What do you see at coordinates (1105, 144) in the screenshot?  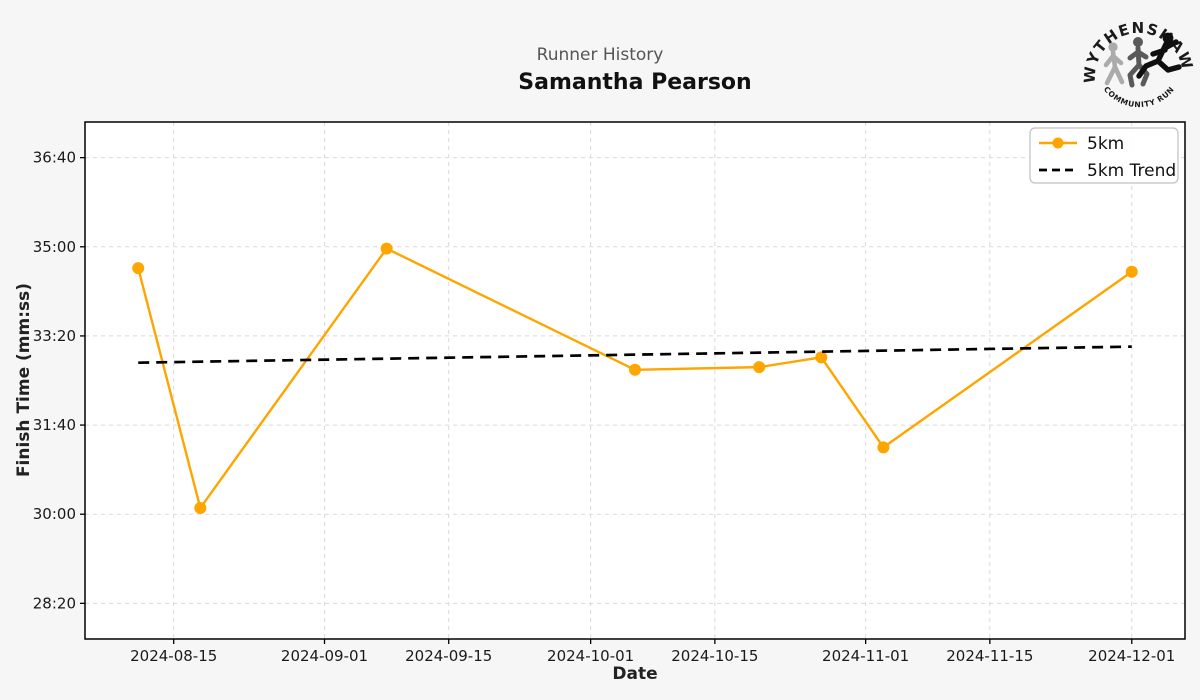 I see `legend-label-5km: 5km` at bounding box center [1105, 144].